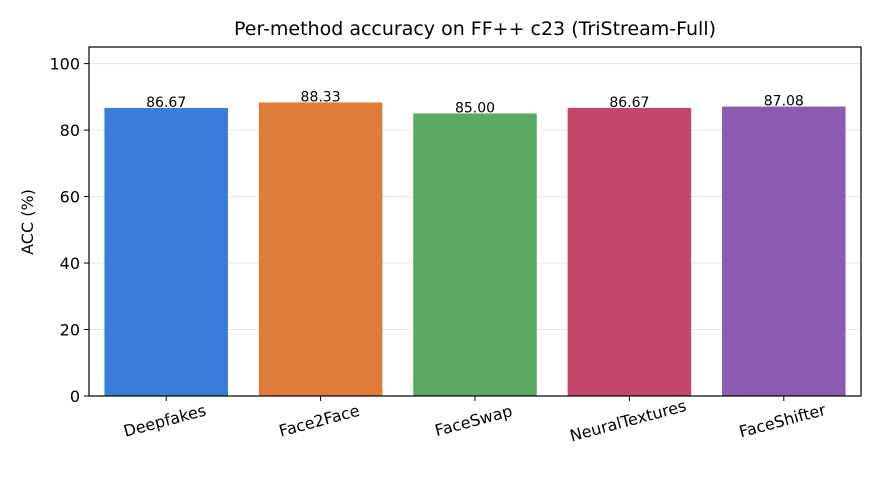 The image size is (880, 480). I want to click on y-tick-label: 100, so click(64, 64).